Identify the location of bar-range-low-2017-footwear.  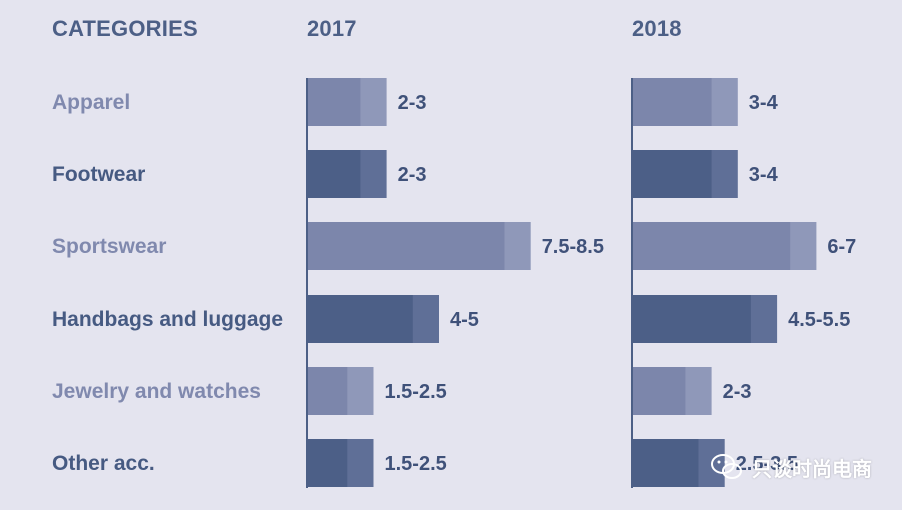
(334, 174).